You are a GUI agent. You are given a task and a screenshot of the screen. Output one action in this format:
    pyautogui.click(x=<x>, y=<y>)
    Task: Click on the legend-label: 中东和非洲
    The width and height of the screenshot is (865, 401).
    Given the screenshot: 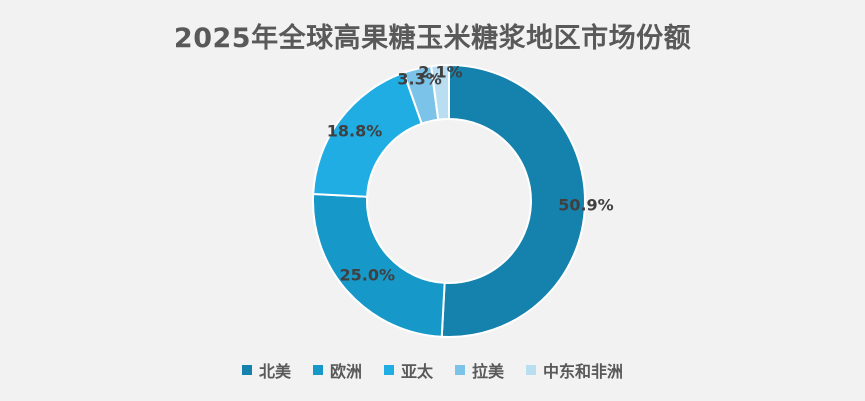 What is the action you would take?
    pyautogui.click(x=583, y=371)
    